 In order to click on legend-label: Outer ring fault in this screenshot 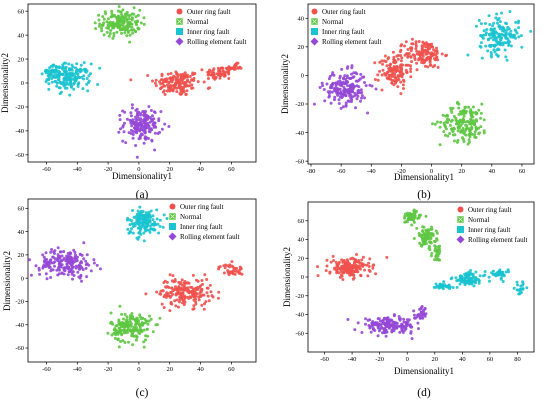, I will do `click(209, 12)`.